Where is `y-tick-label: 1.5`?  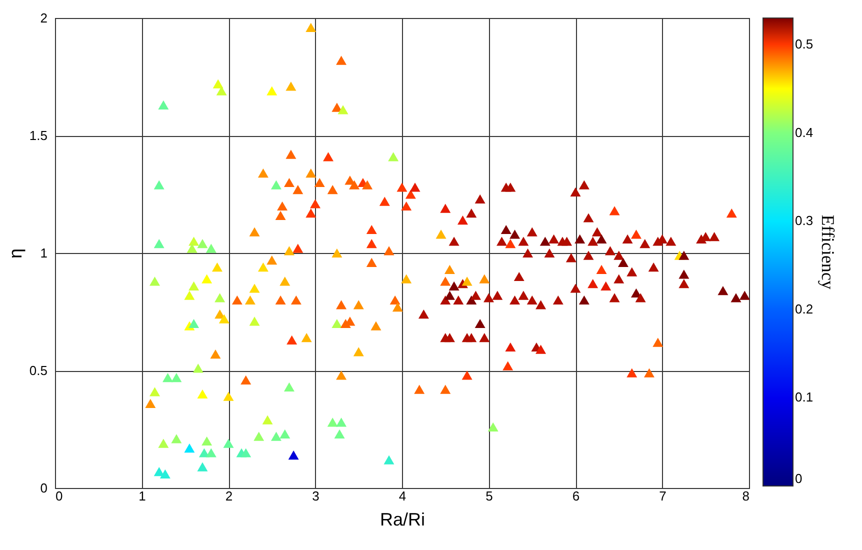
y-tick-label: 1.5 is located at coordinates (38, 135).